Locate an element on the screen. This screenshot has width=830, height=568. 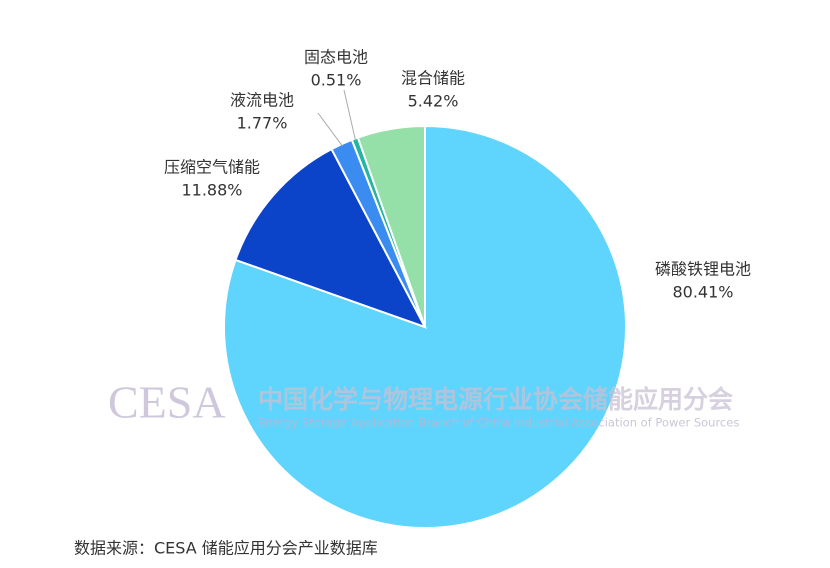
watermark-name: 中国化学与物理电源行业协会储能应用分会 is located at coordinates (495, 399).